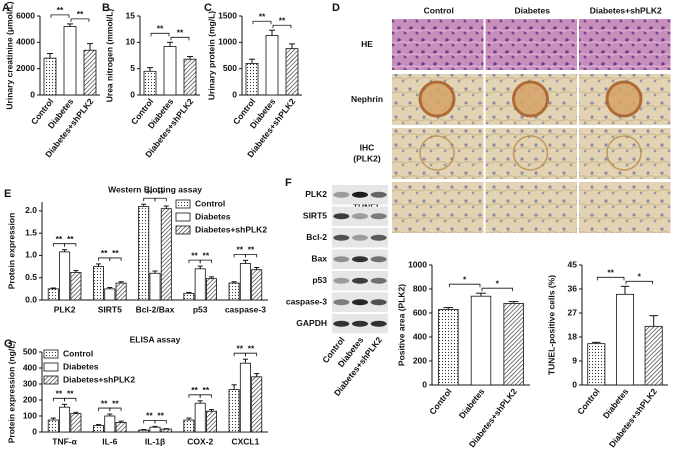 The width and height of the screenshot is (675, 459). I want to click on micrograph, so click(438, 207).